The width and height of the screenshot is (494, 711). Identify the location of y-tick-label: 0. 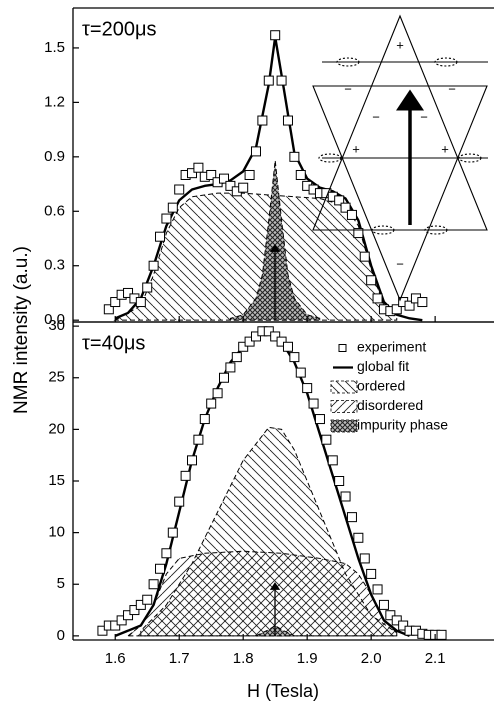
(61, 635).